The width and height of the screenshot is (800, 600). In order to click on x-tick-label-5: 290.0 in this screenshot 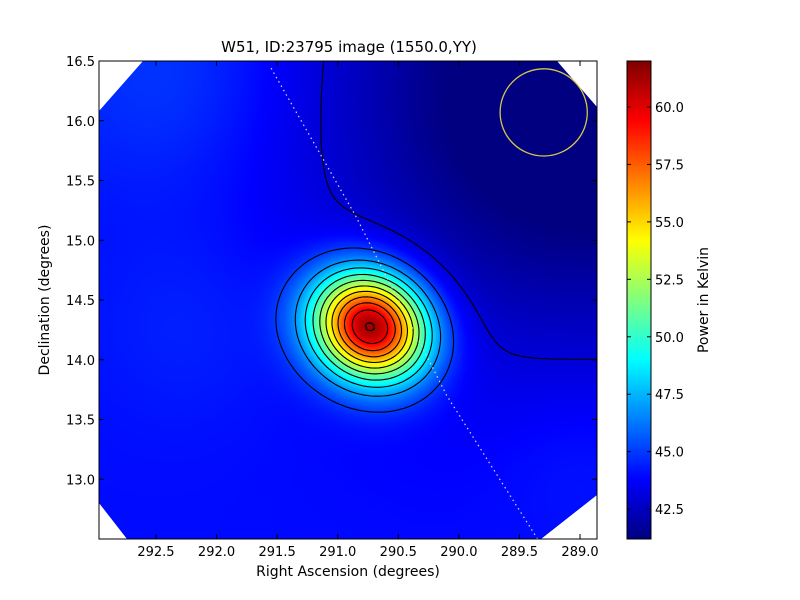, I will do `click(458, 552)`.